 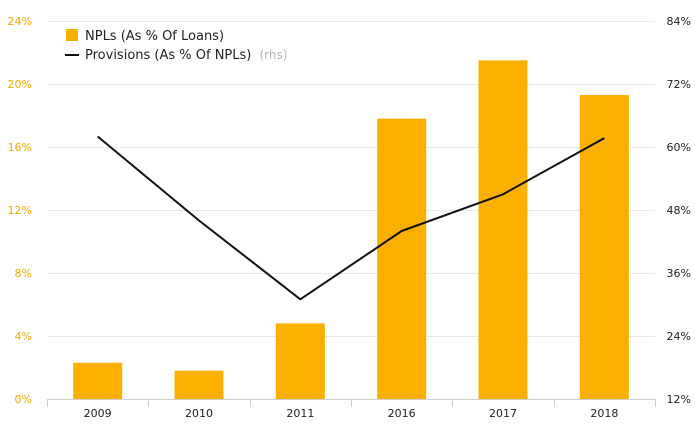 What do you see at coordinates (168, 55) in the screenshot?
I see `legend-provisions-label: Provisions (As % Of NPLs)` at bounding box center [168, 55].